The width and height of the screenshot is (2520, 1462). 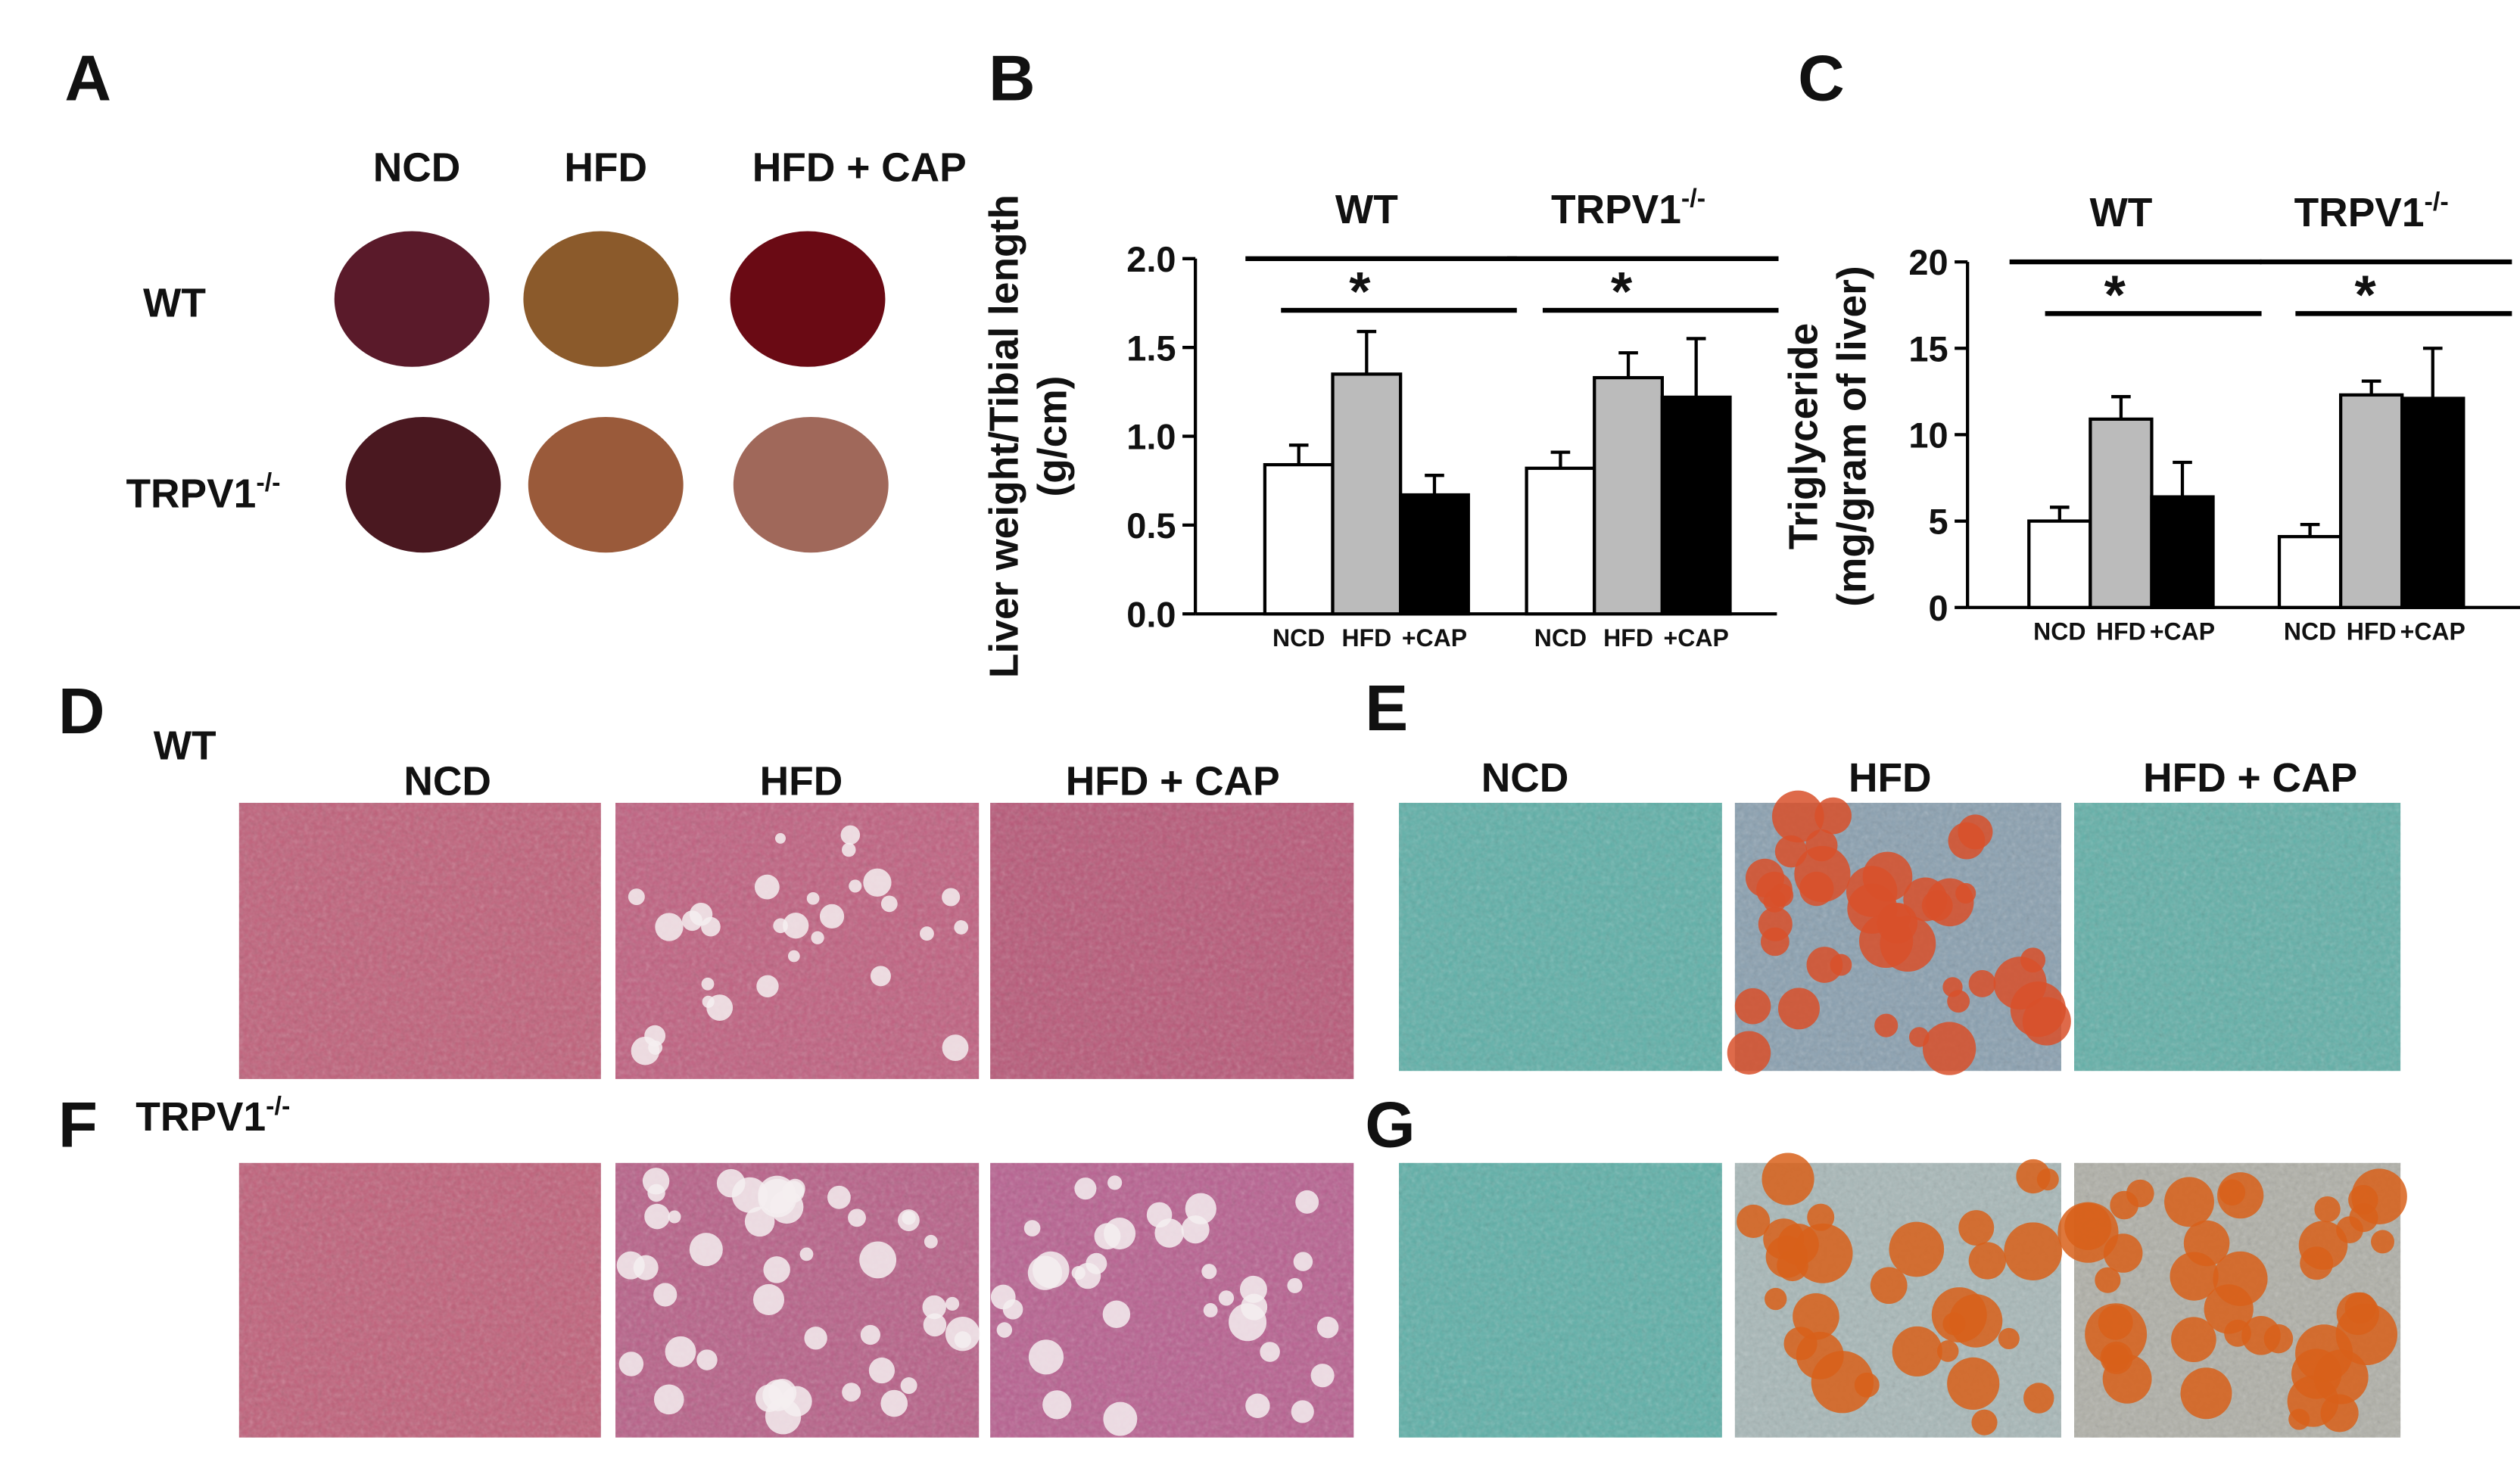 I want to click on row-label: TRPV1-/-, so click(x=213, y=1116).